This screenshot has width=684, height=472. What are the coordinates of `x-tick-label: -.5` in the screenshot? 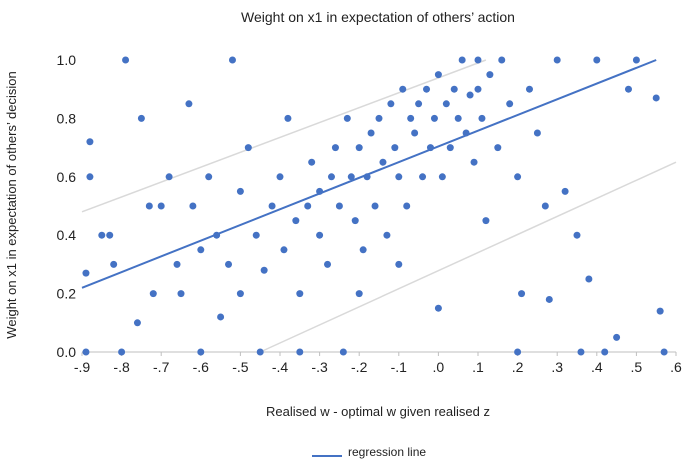 It's located at (240, 367).